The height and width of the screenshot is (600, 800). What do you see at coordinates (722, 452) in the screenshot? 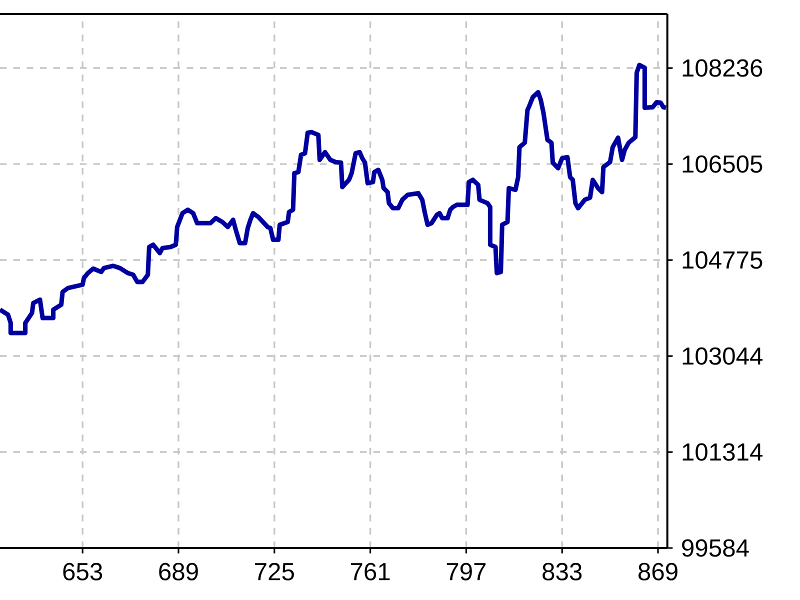
I see `y-tick-label: 101314` at bounding box center [722, 452].